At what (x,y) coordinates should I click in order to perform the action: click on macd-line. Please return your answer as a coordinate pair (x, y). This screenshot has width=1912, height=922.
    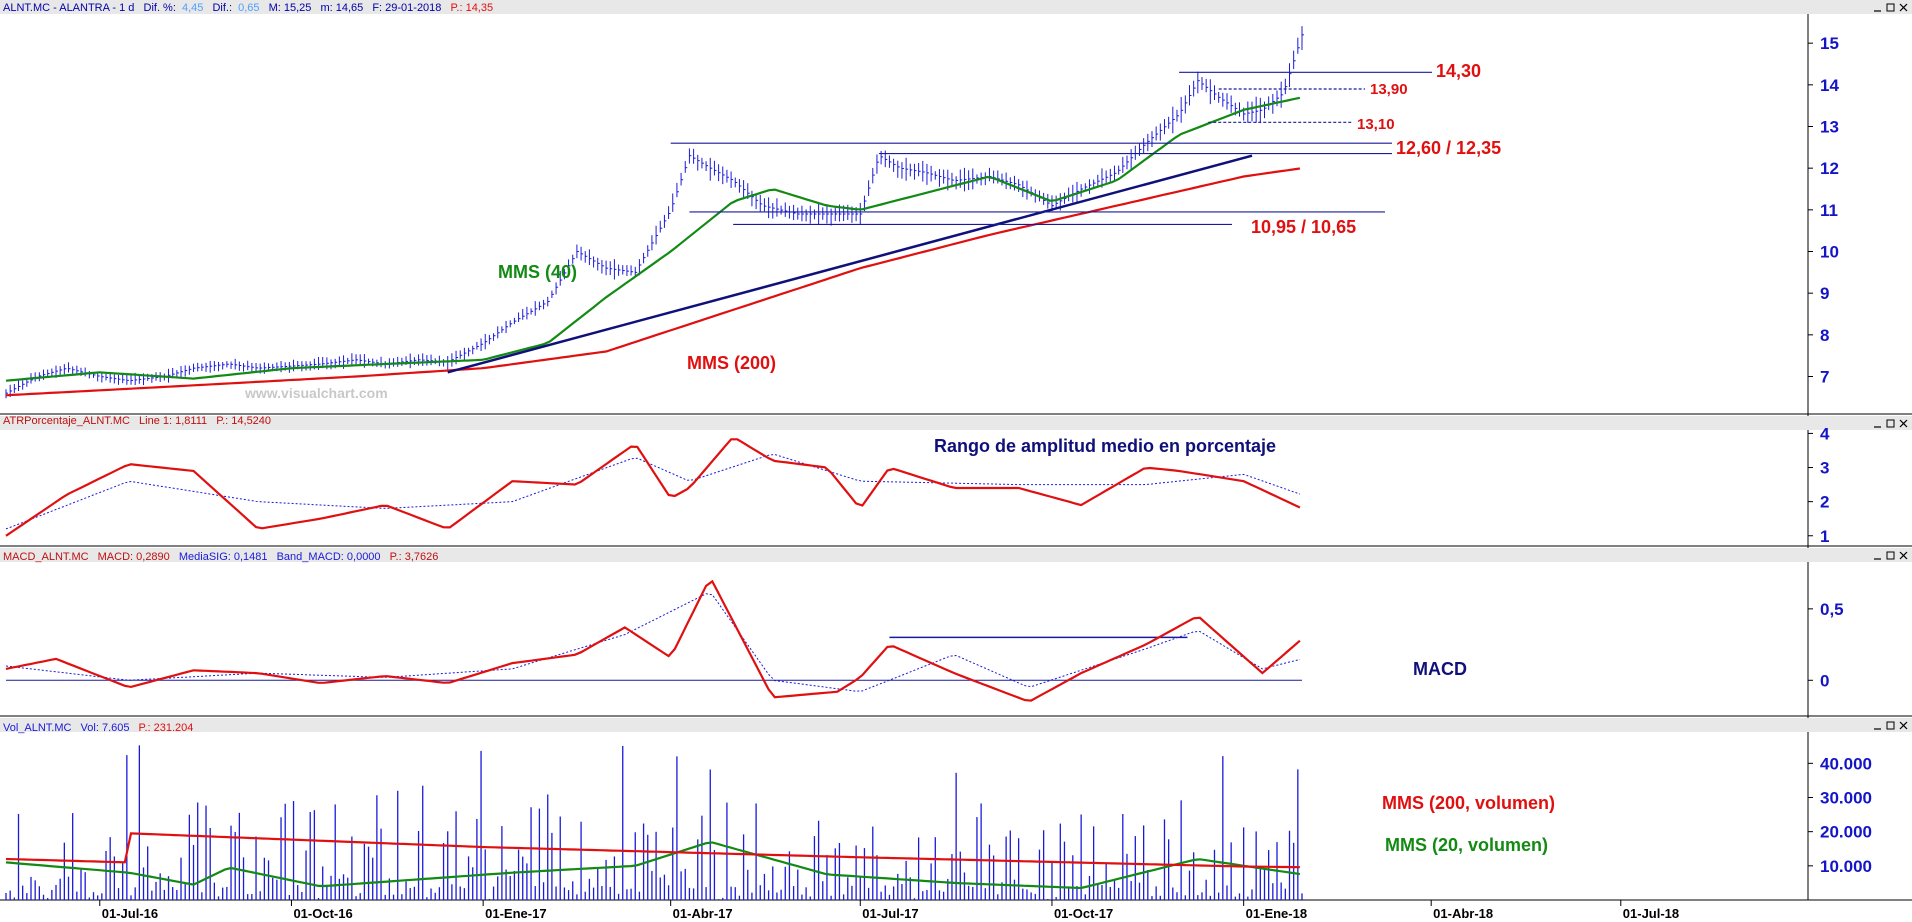
    Looking at the image, I should click on (653, 640).